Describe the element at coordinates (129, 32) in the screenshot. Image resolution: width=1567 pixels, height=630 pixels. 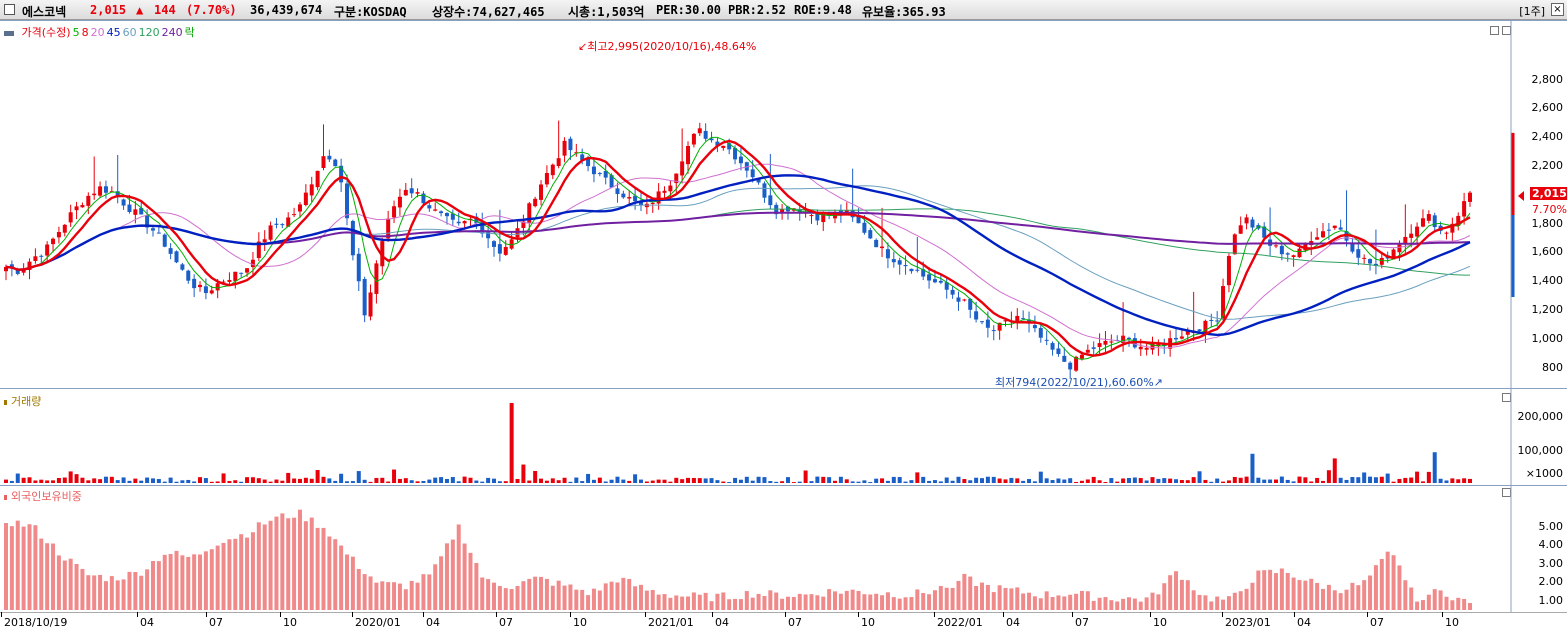
I see `legend-item-5: 60` at that location.